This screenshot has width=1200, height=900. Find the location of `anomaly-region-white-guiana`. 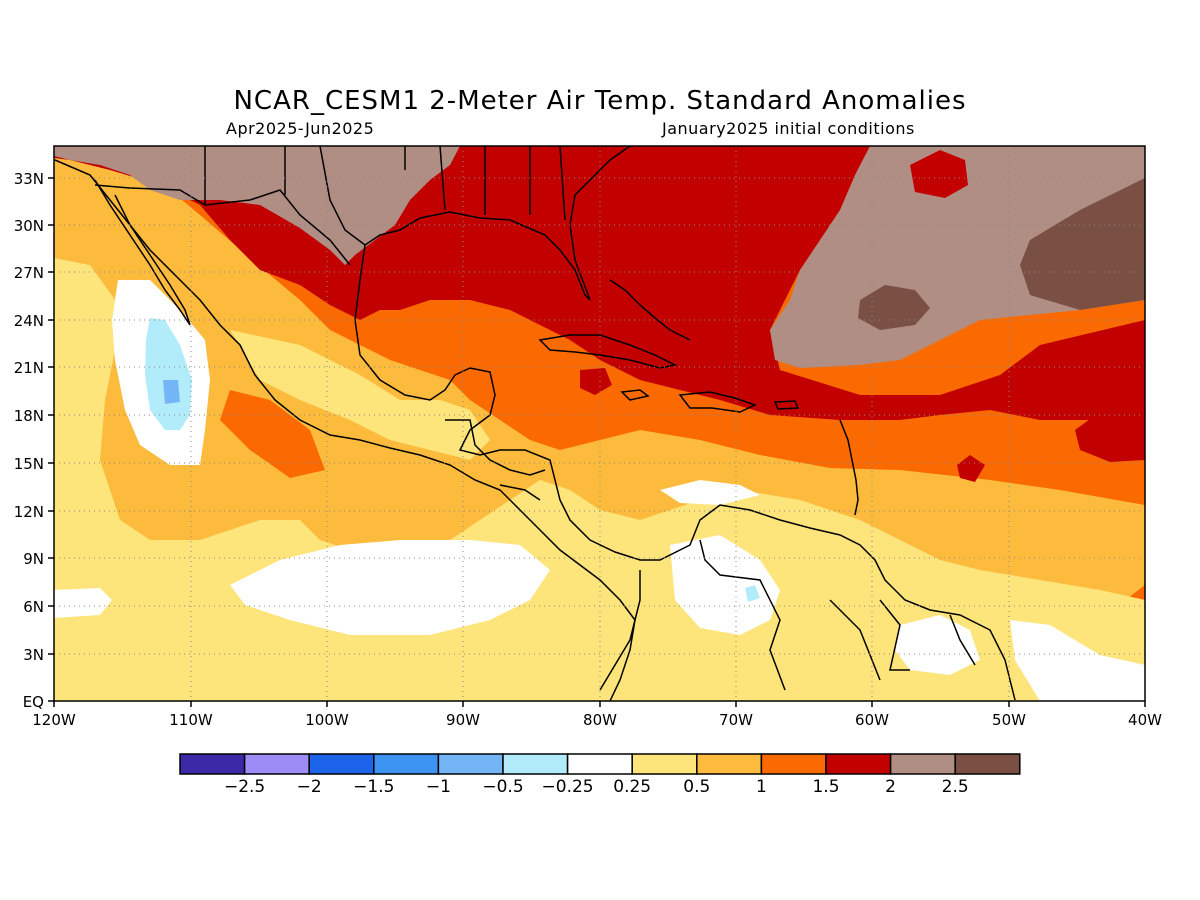

anomaly-region-white-guiana is located at coordinates (937, 645).